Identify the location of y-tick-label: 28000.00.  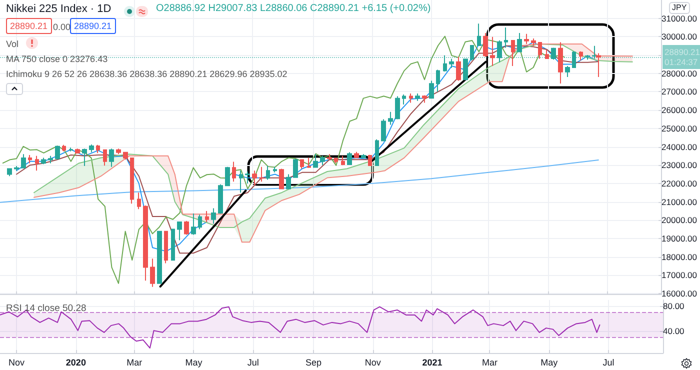
(680, 73).